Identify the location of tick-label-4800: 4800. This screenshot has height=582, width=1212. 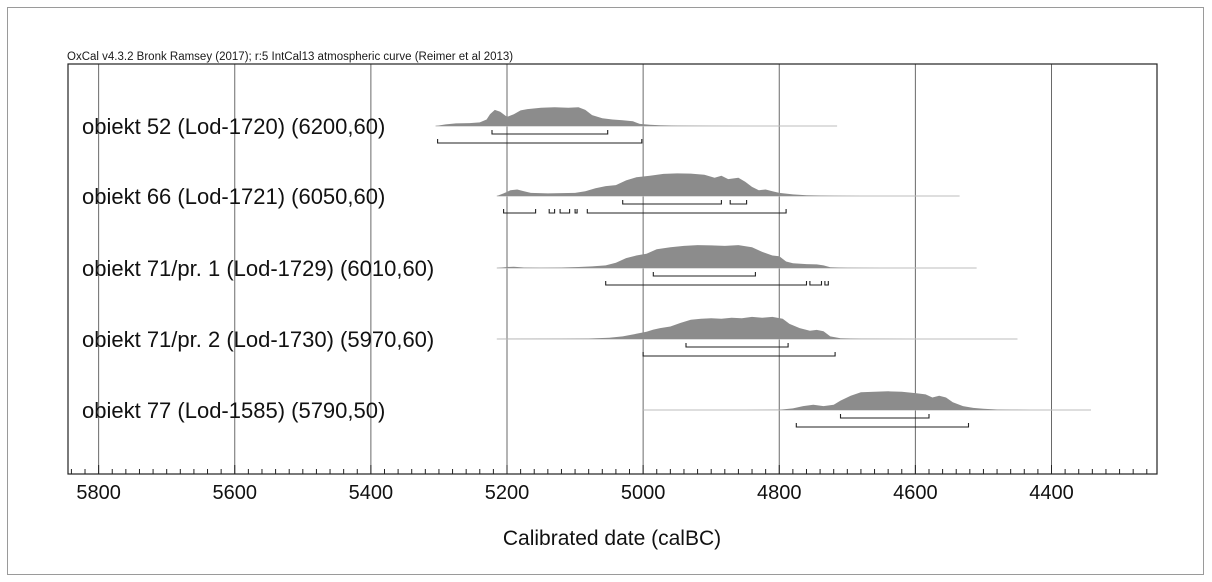
(779, 493).